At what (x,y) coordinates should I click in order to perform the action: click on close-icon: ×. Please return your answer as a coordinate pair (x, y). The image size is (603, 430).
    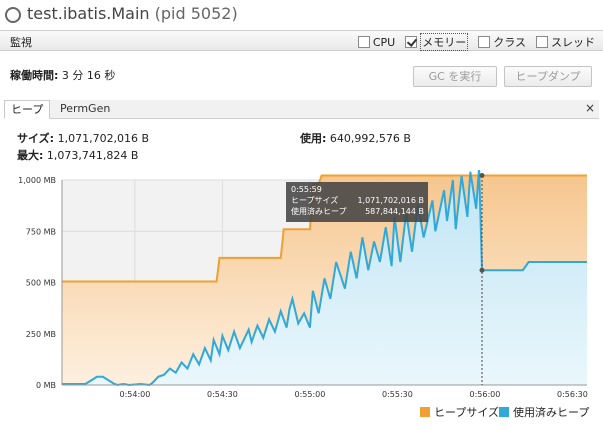
    Looking at the image, I should click on (589, 108).